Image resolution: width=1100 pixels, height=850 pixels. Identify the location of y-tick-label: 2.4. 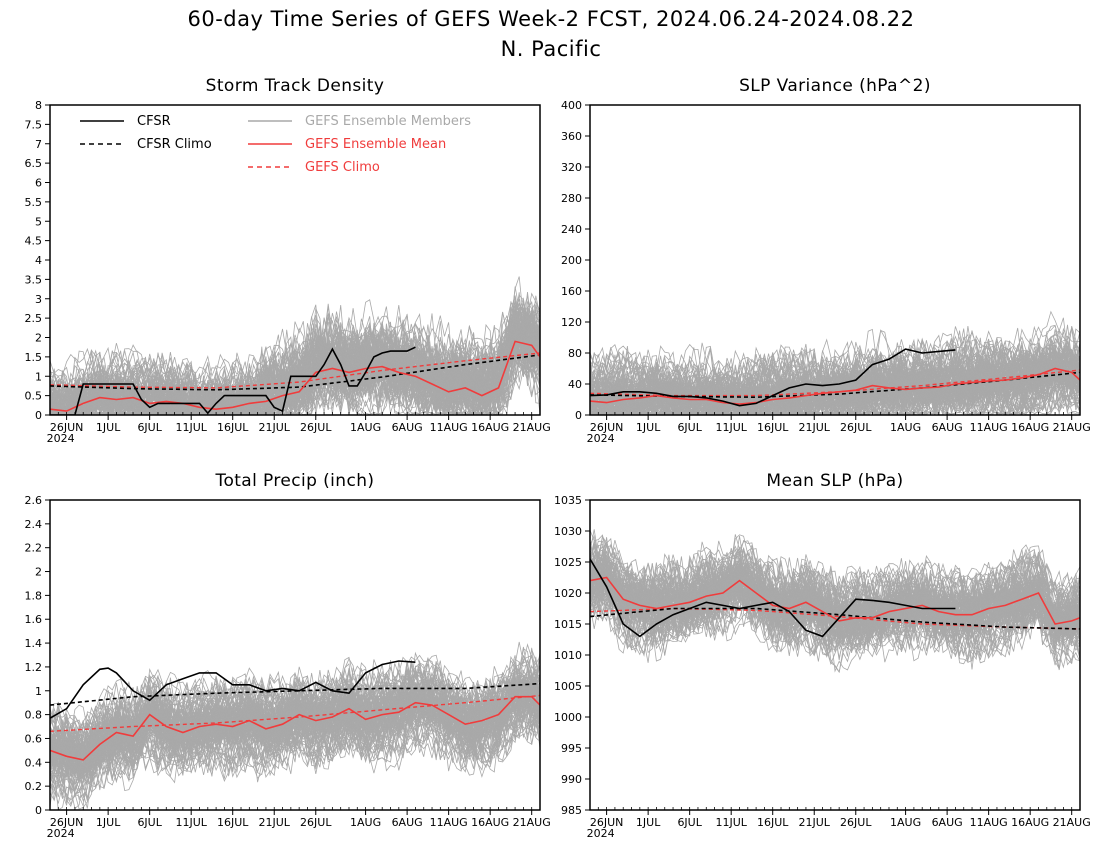
(34, 524).